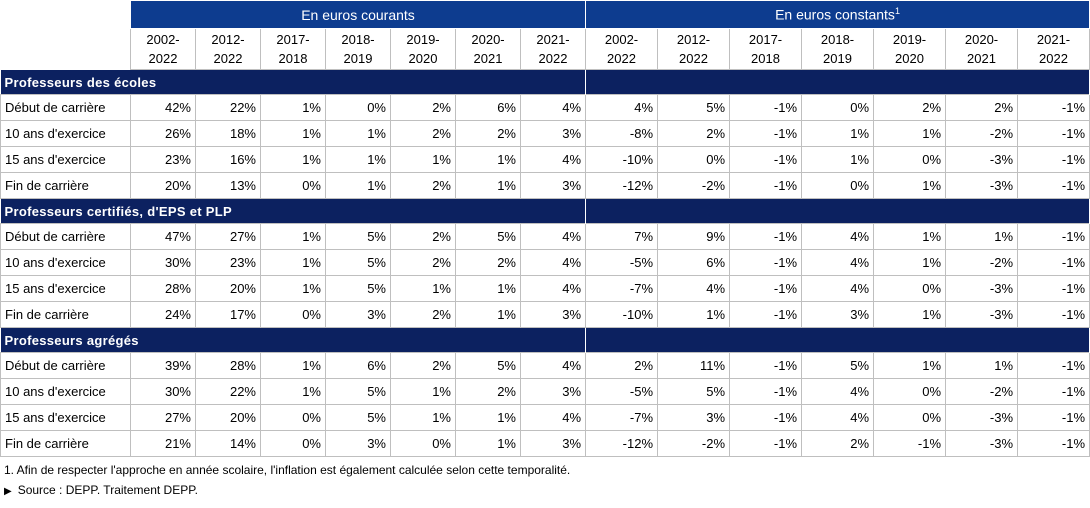 This screenshot has width=1090, height=508. Describe the element at coordinates (897, 11) in the screenshot. I see `note-marker: 1` at that location.